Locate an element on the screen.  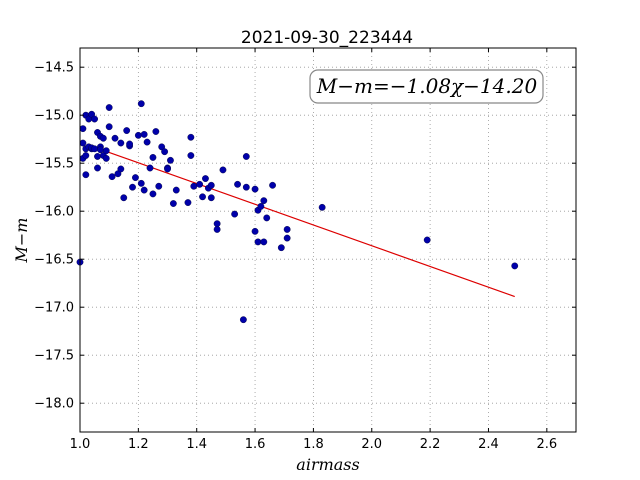
y-tick-label: −14.5 is located at coordinates (54, 68).